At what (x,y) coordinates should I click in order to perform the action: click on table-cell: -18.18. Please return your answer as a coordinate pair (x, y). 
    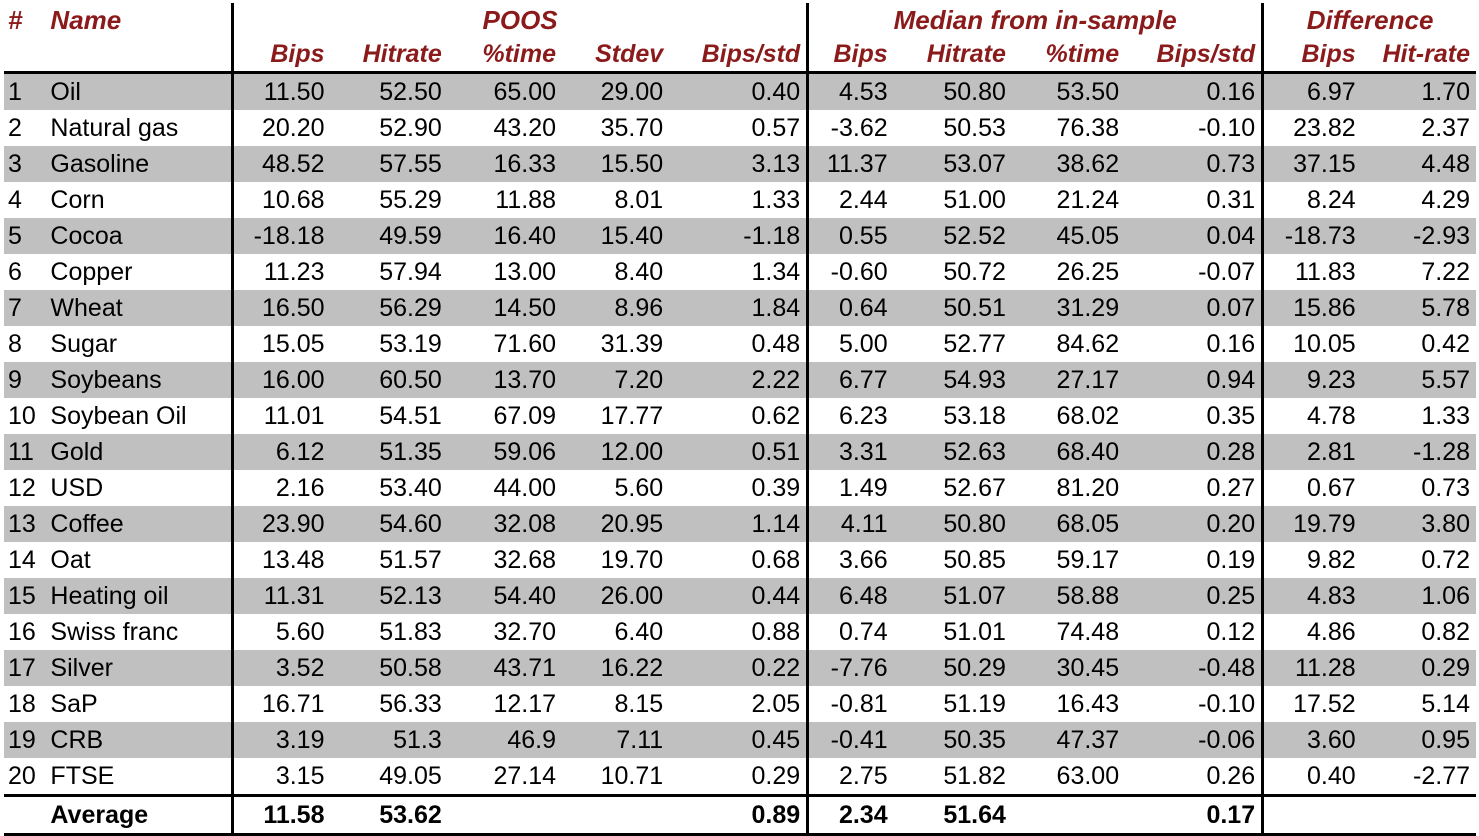
    Looking at the image, I should click on (280, 236).